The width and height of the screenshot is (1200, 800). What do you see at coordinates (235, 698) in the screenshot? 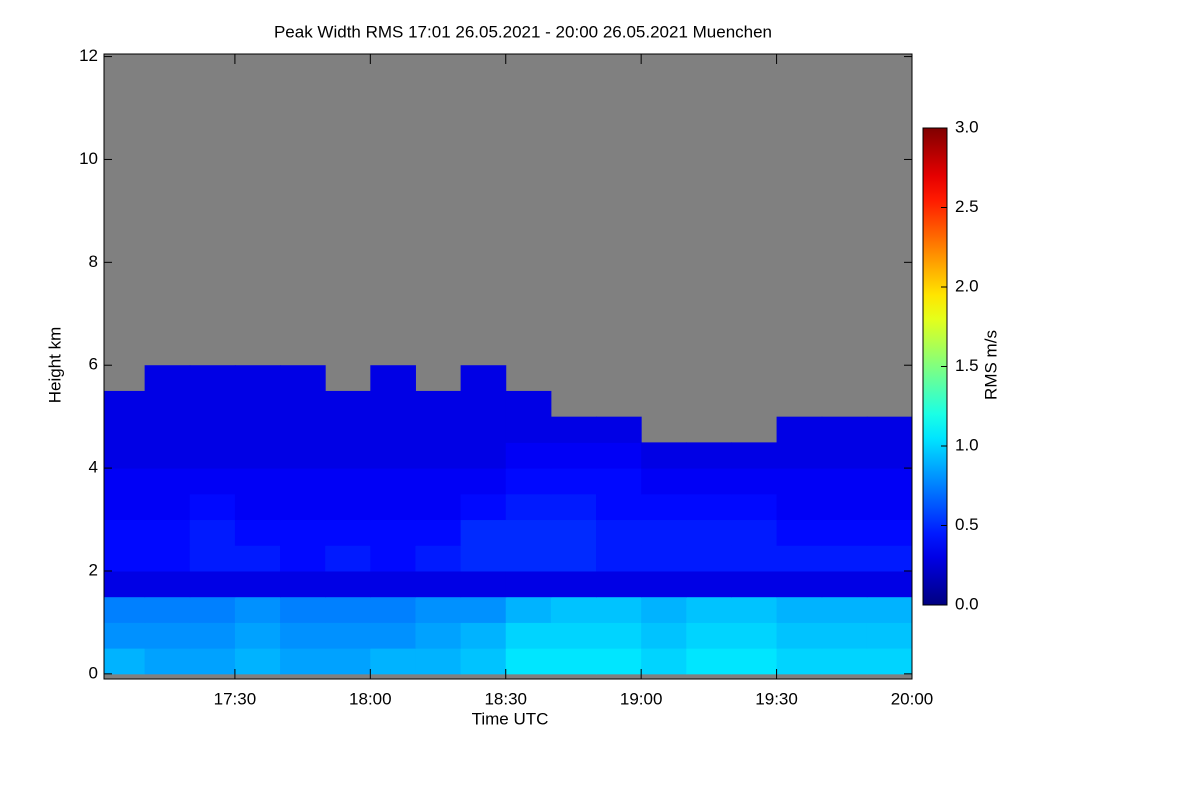
I see `x-tick-label: 17:30` at bounding box center [235, 698].